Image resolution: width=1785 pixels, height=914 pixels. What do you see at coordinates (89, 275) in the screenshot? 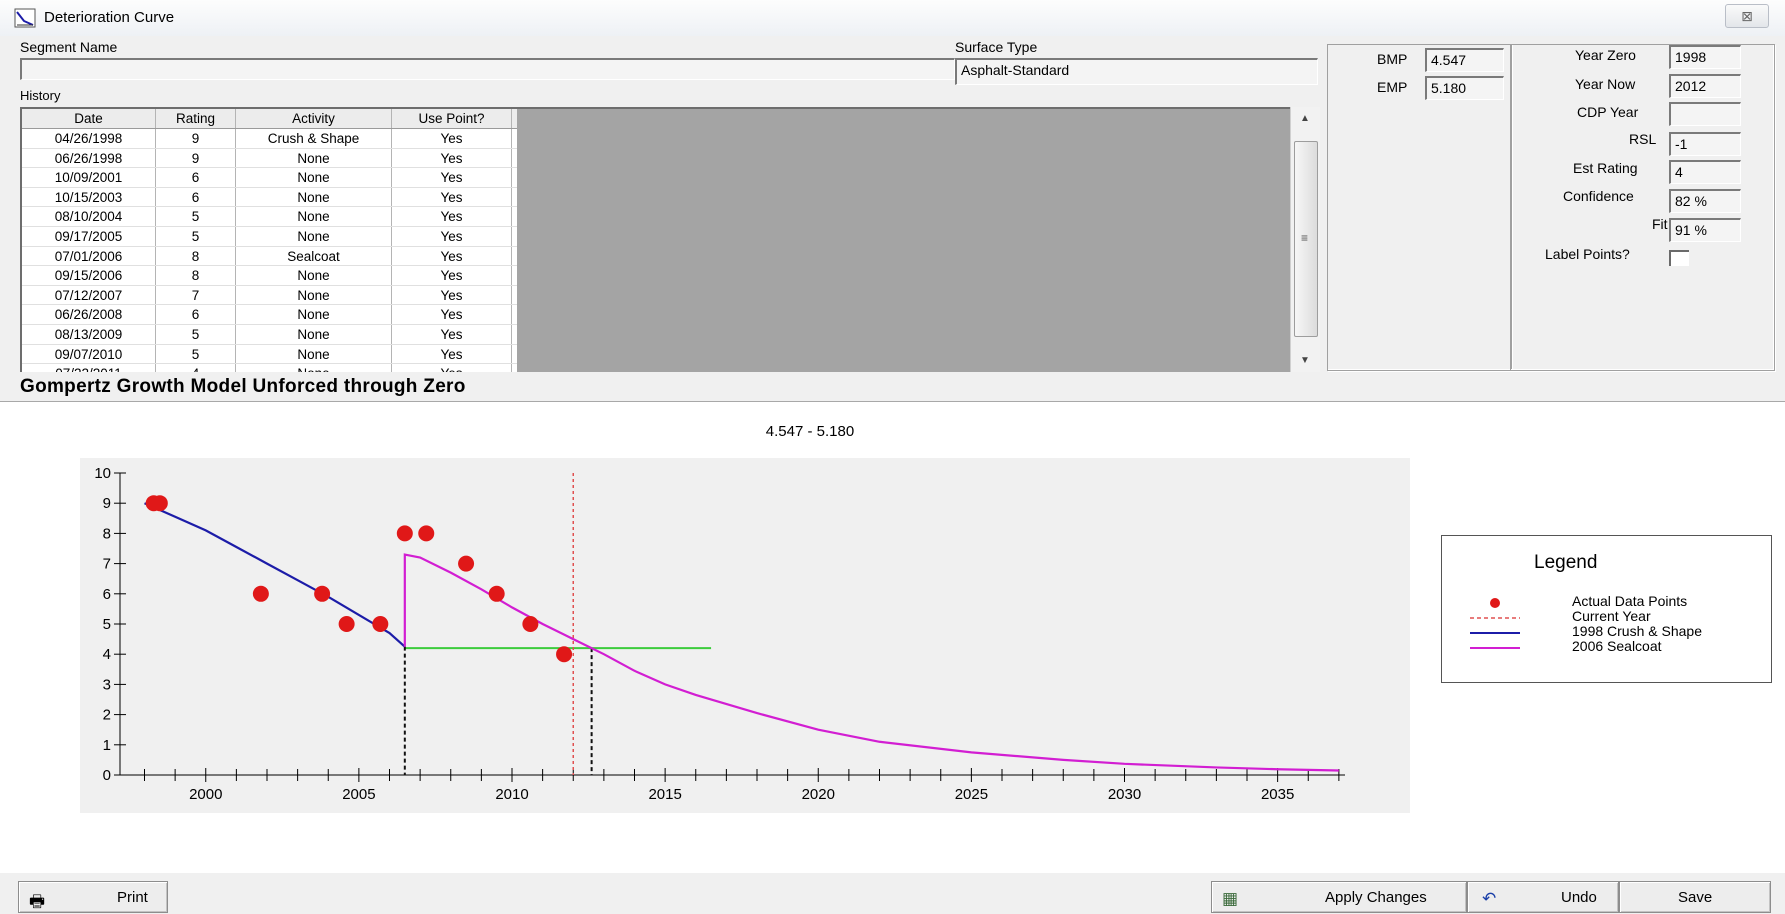
I see `cell-date: 09/15/2006` at bounding box center [89, 275].